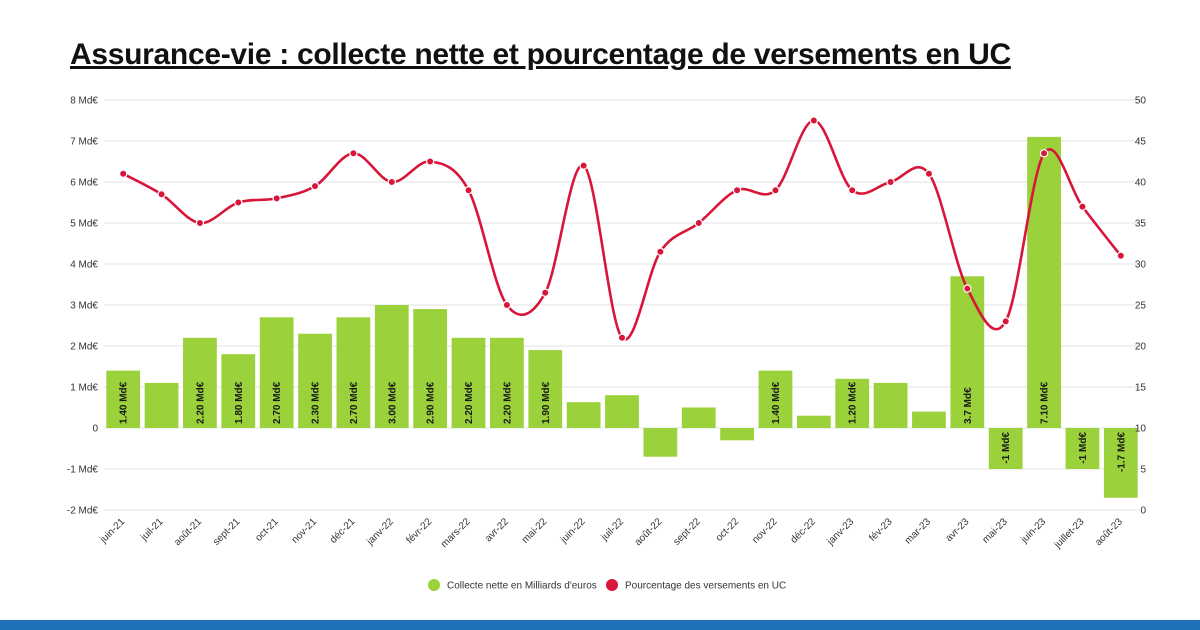 This screenshot has height=630, width=1200. I want to click on x-tick-label: nov-21, so click(305, 531).